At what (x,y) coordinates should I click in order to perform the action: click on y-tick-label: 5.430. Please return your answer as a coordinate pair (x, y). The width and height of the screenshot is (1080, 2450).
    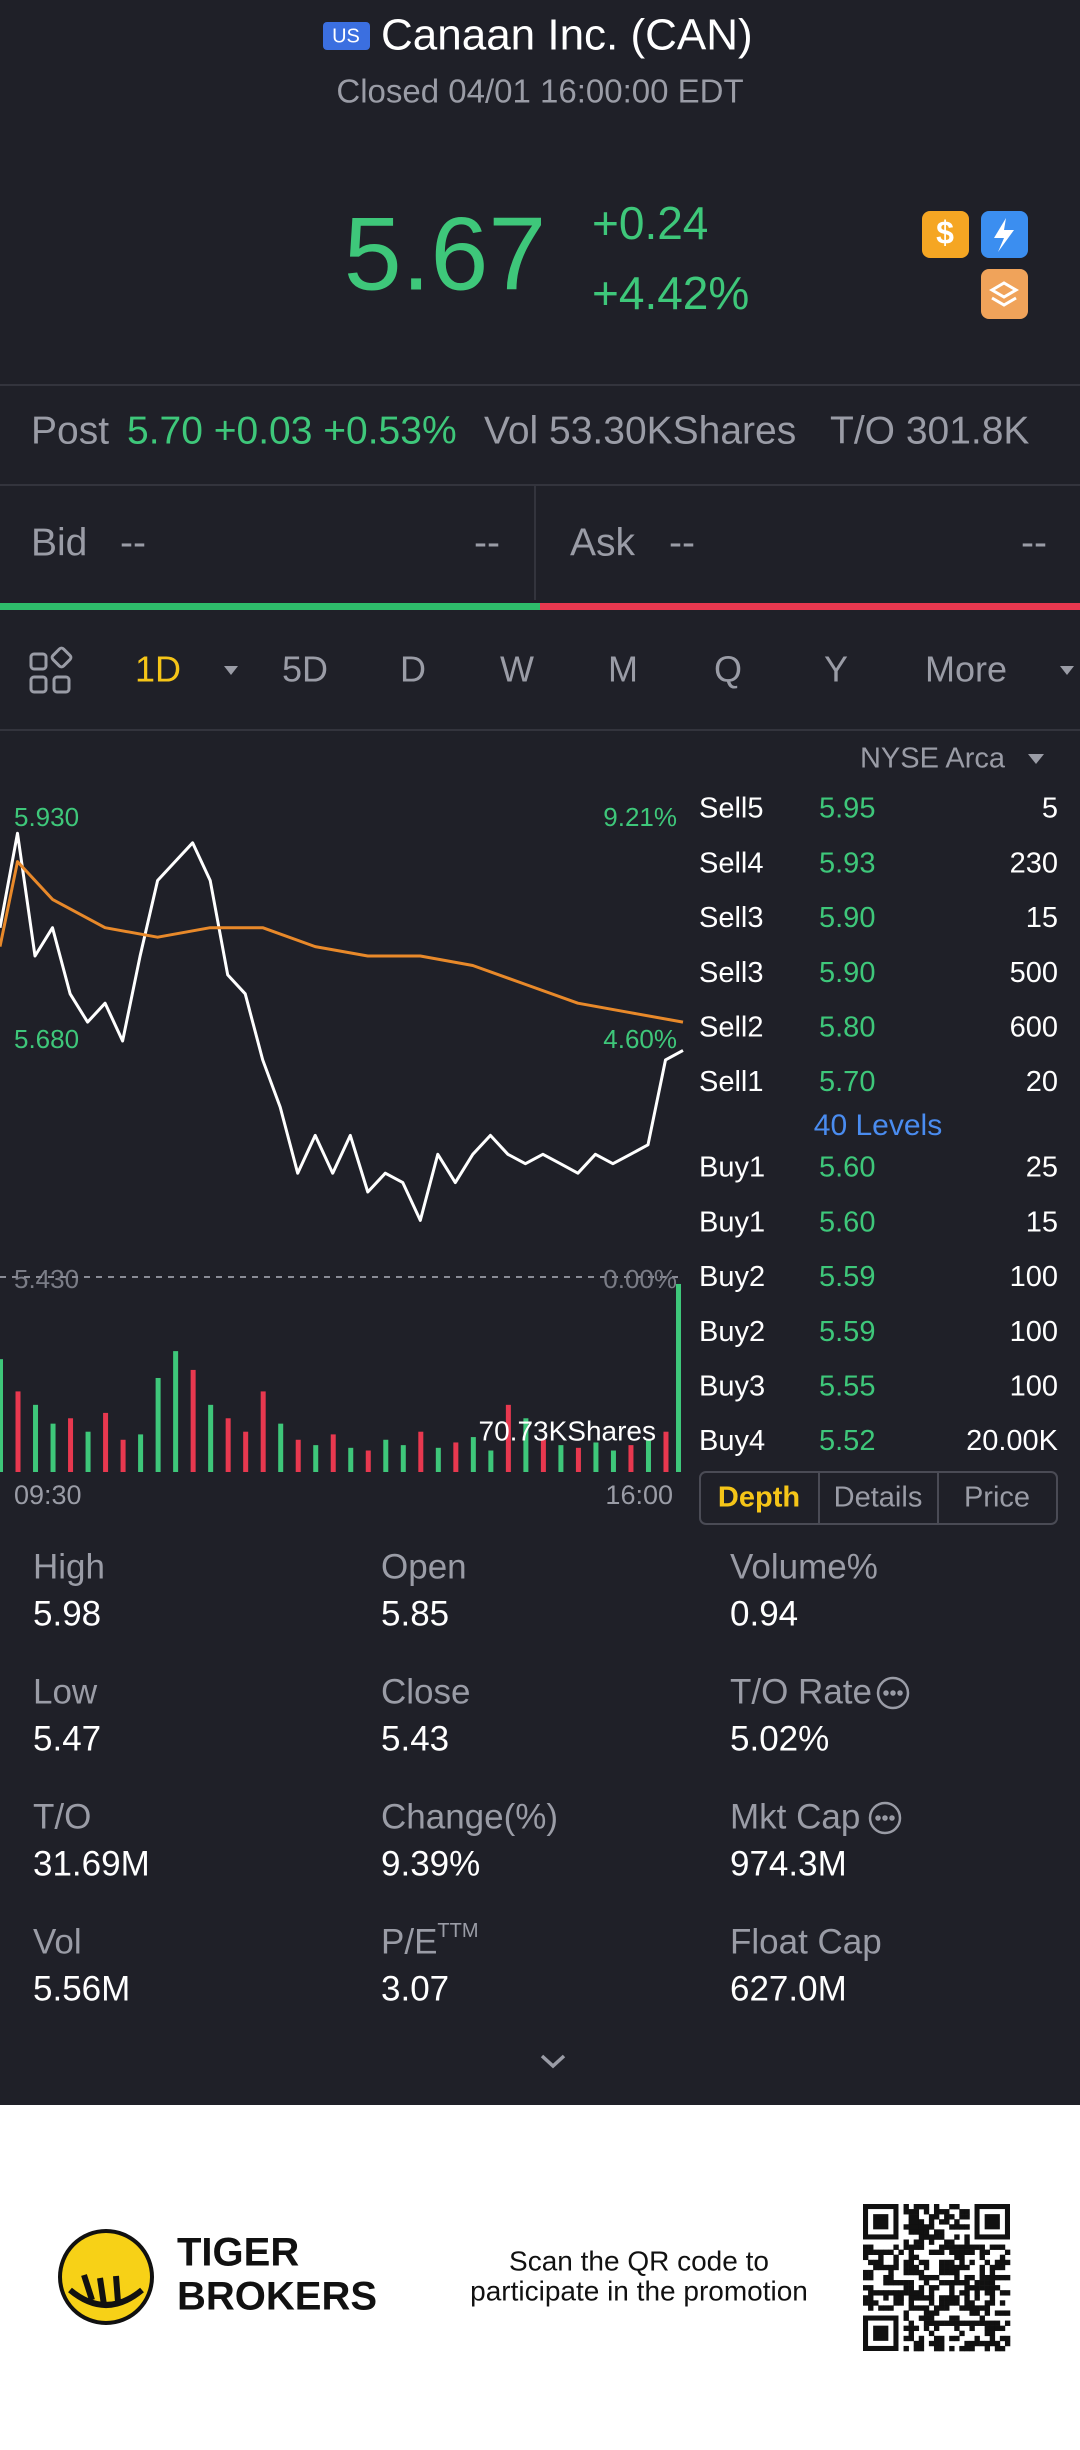
    Looking at the image, I should click on (46, 1279).